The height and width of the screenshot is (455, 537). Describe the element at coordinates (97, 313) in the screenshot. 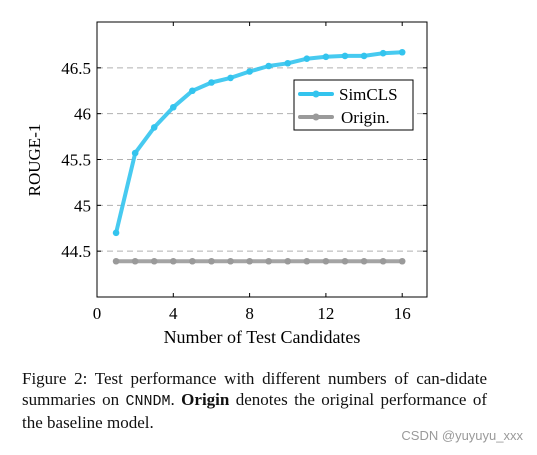

I see `x-tick-label: 0` at that location.